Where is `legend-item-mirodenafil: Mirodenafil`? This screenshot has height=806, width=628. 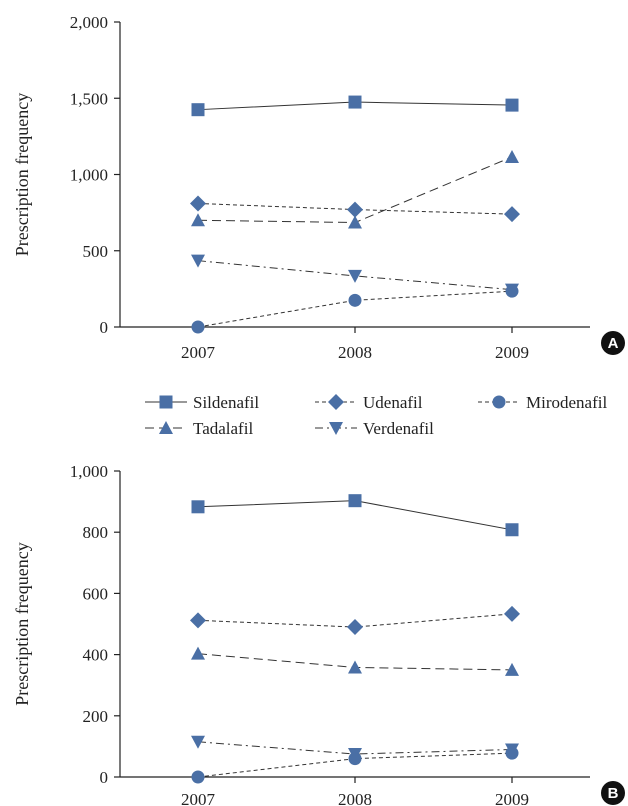 legend-item-mirodenafil: Mirodenafil is located at coordinates (542, 402).